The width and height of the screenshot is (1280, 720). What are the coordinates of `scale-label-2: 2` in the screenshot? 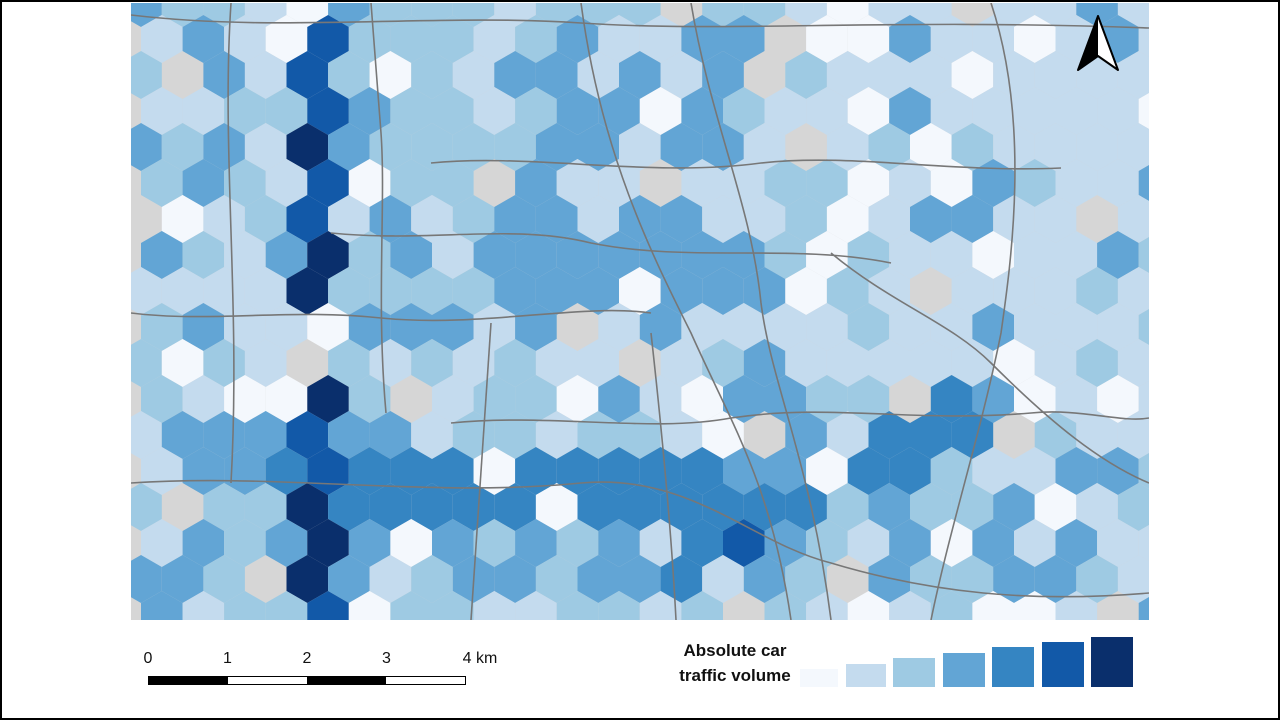 It's located at (307, 658).